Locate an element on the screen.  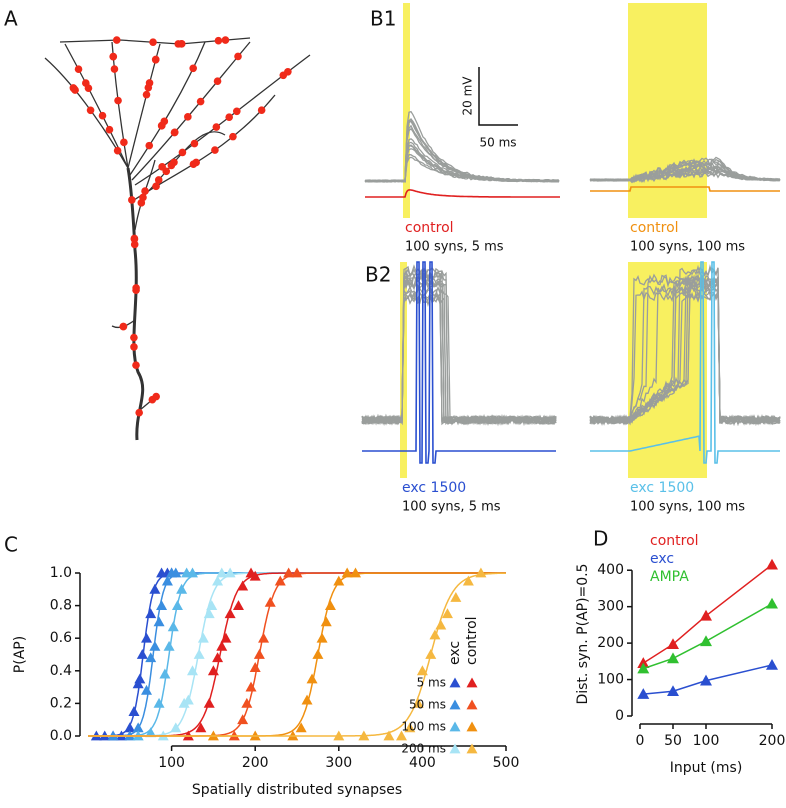
panel-label: D is located at coordinates (600, 539).